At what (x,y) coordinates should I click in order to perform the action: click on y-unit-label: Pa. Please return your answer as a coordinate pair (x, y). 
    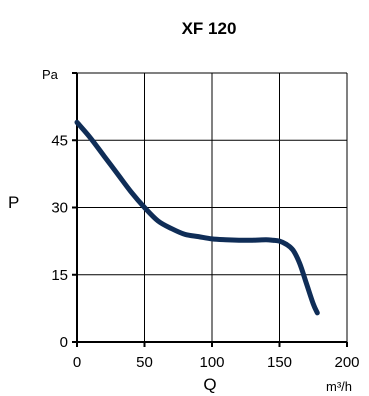
    Looking at the image, I should click on (50, 74).